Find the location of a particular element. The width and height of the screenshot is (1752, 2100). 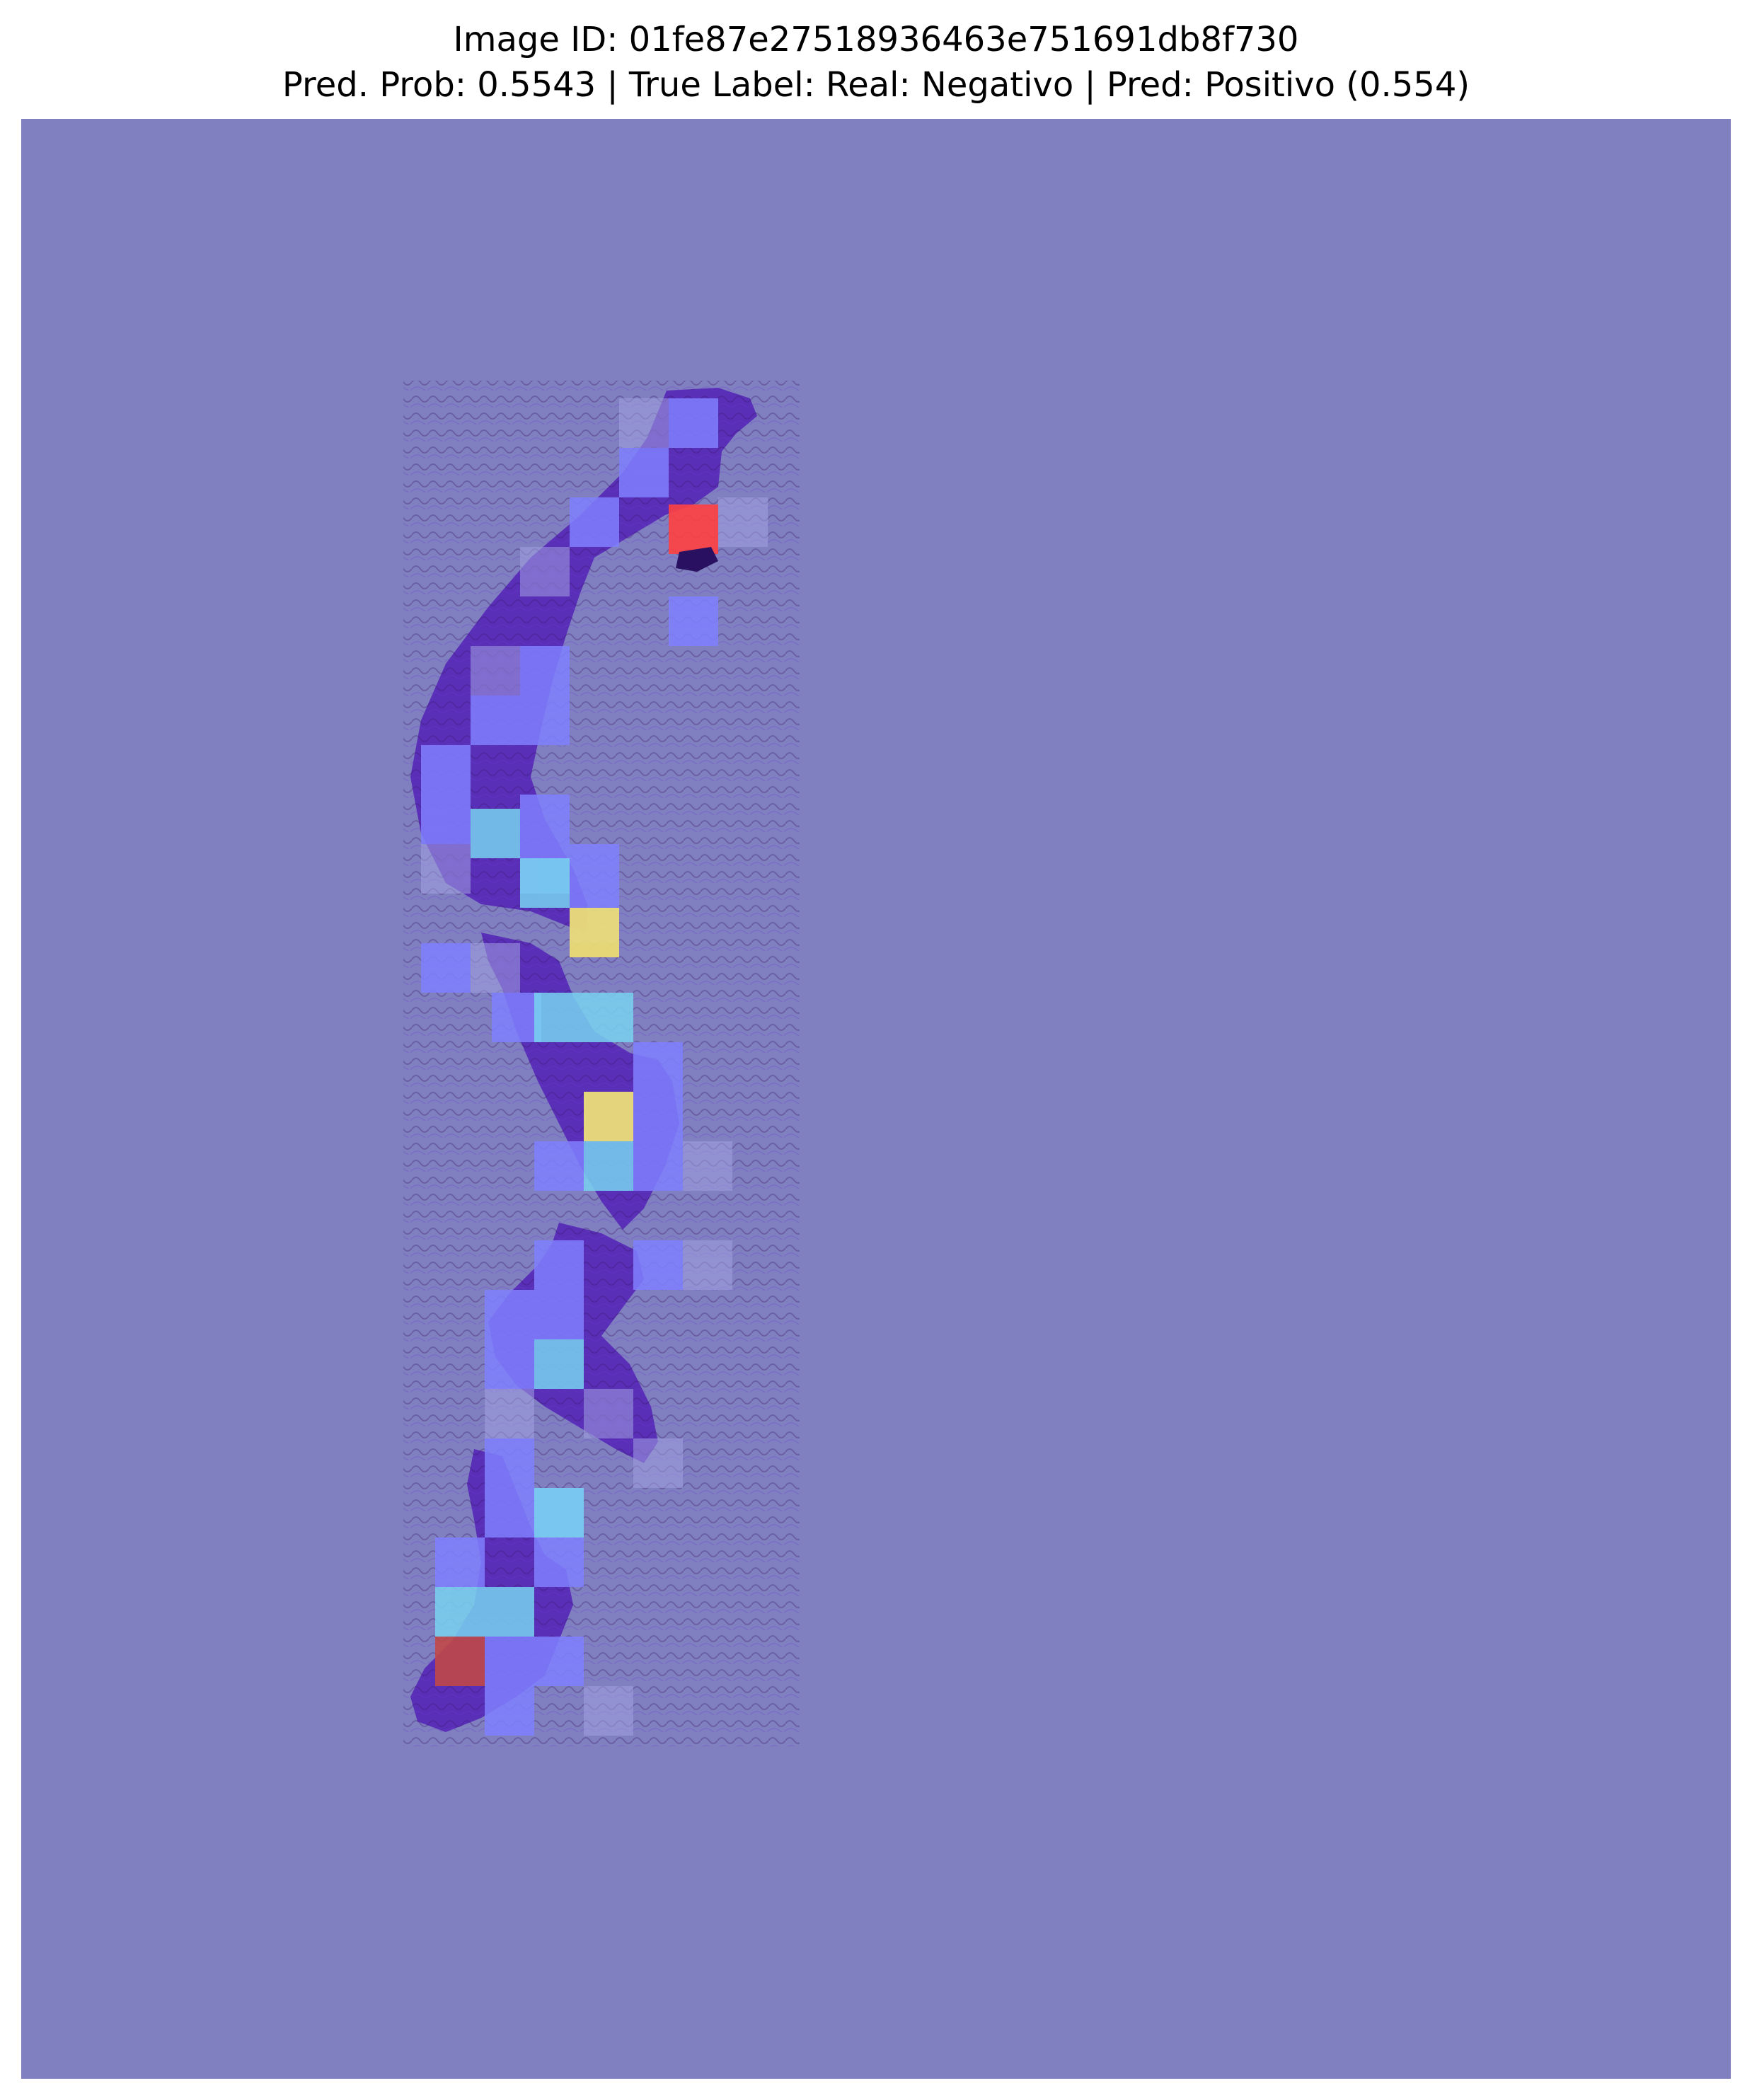

max-attention-patches is located at coordinates (576, 1095).